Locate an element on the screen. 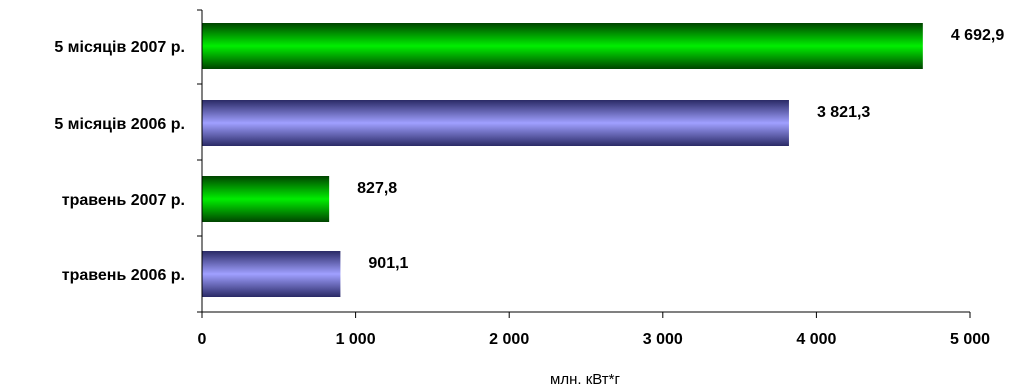  category-label: 5 місяців 2006 р. is located at coordinates (119, 124).